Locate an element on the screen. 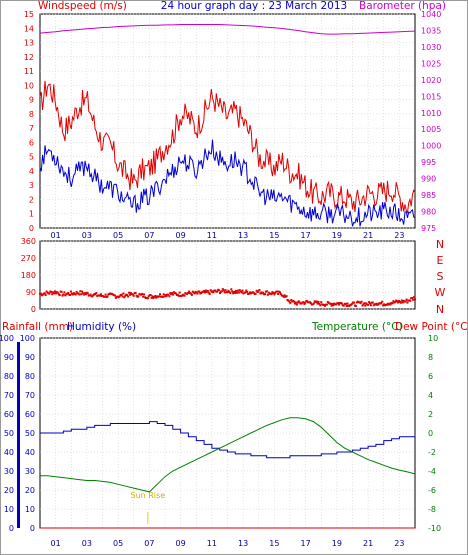 The width and height of the screenshot is (468, 555). temperature-axis-title: Temperature (°C) is located at coordinates (357, 327).